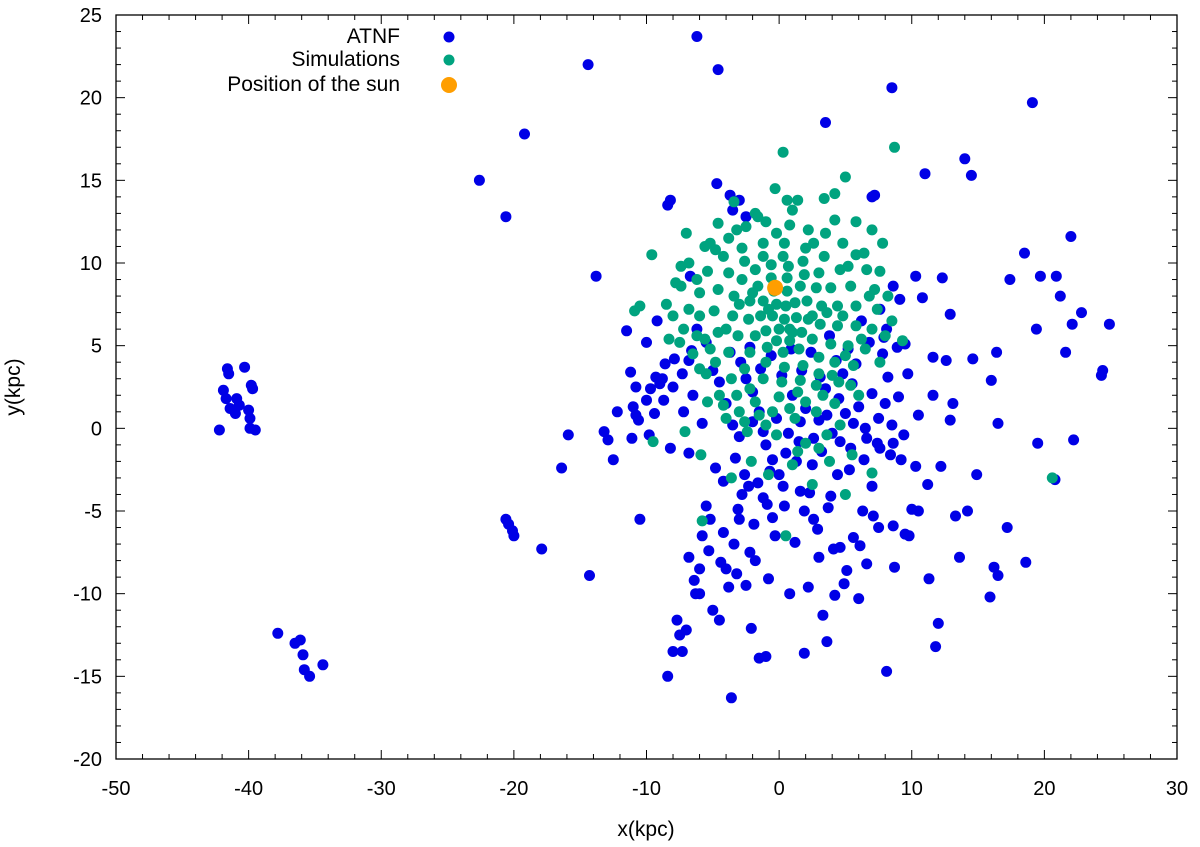 This screenshot has height=847, width=1200. I want to click on data-point-position-of-the-sun, so click(775, 287).